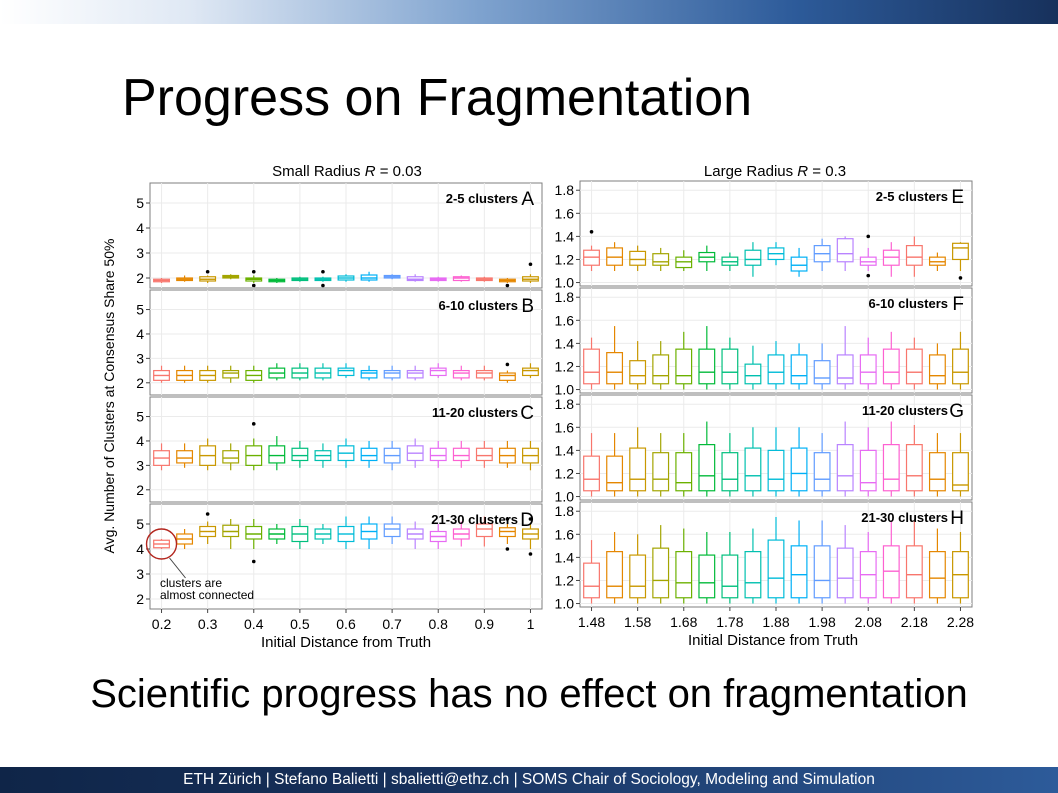 This screenshot has height=793, width=1058. I want to click on x-tick-label: 1.58, so click(637, 622).